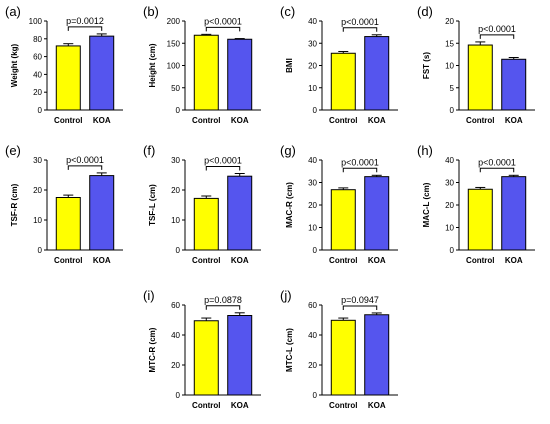 The height and width of the screenshot is (424, 550). What do you see at coordinates (289, 350) in the screenshot?
I see `y-axis-label: MTC-L (cm)` at bounding box center [289, 350].